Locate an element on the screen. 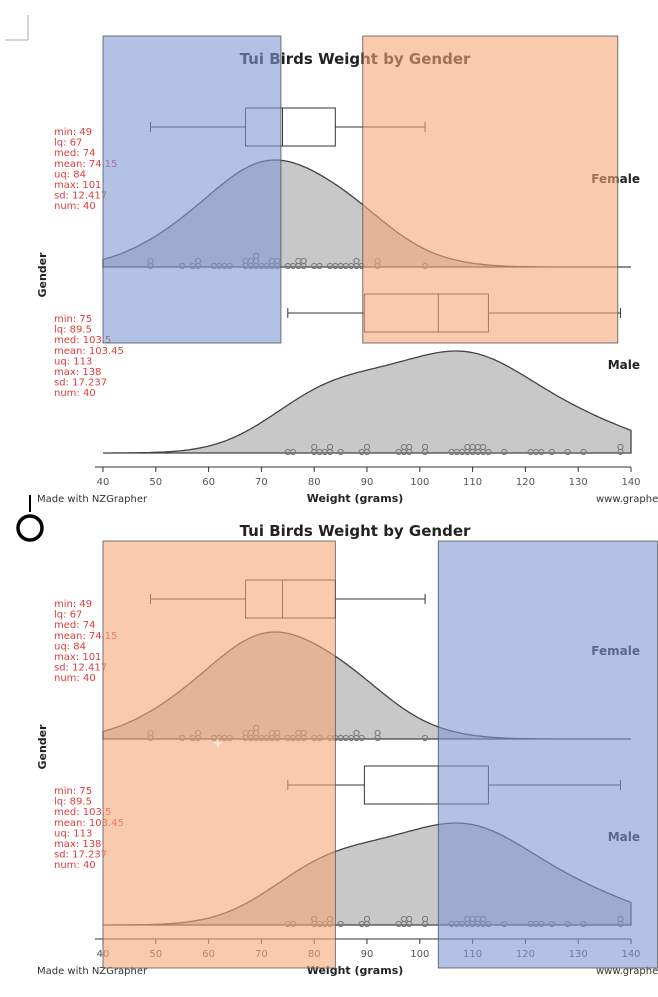 The width and height of the screenshot is (658, 997). x-tick-label: 80 is located at coordinates (314, 482).